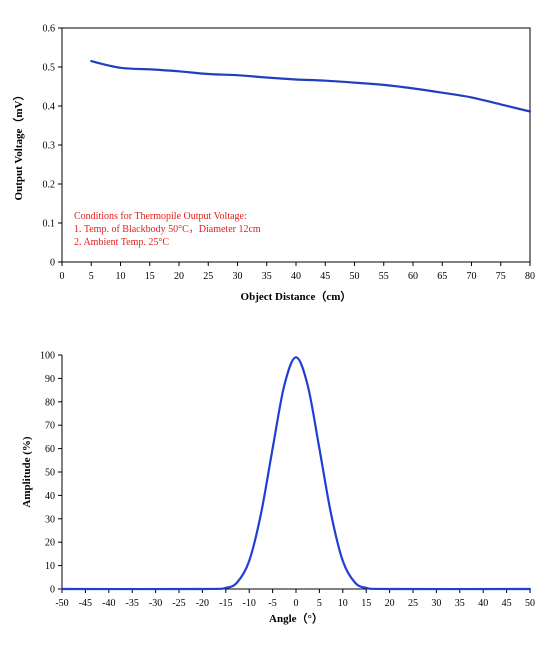  I want to click on y-tick-label: 20, so click(50, 543).